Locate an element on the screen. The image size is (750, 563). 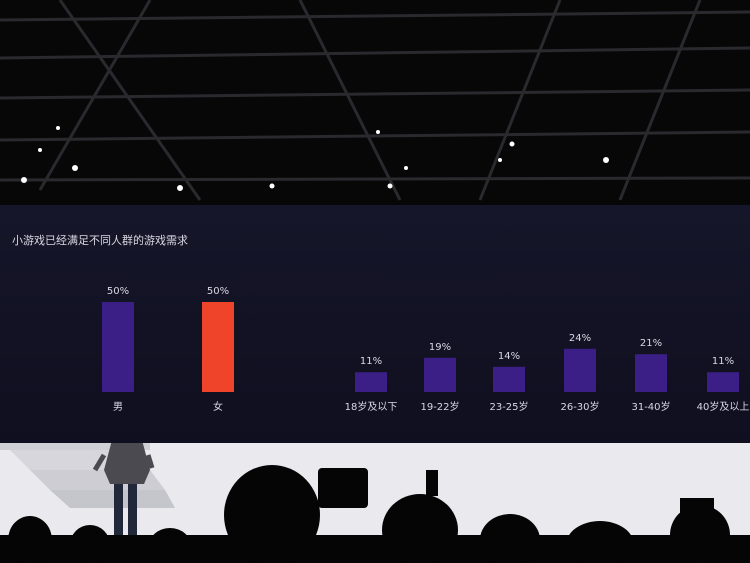
data-label-age-2: 14% is located at coordinates (509, 356).